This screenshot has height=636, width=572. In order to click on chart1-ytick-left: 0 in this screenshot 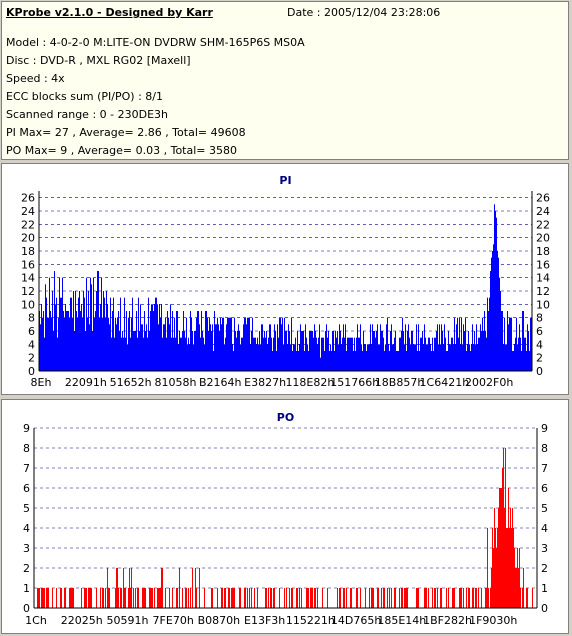, I will do `click(26, 608)`.